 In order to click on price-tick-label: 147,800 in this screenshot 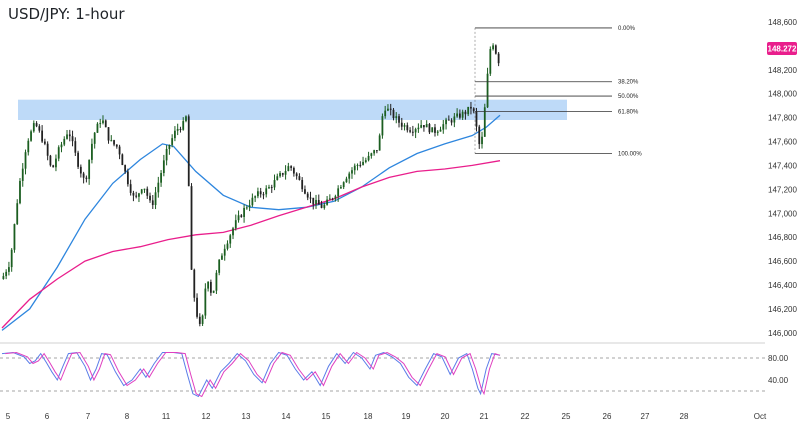, I will do `click(782, 118)`.